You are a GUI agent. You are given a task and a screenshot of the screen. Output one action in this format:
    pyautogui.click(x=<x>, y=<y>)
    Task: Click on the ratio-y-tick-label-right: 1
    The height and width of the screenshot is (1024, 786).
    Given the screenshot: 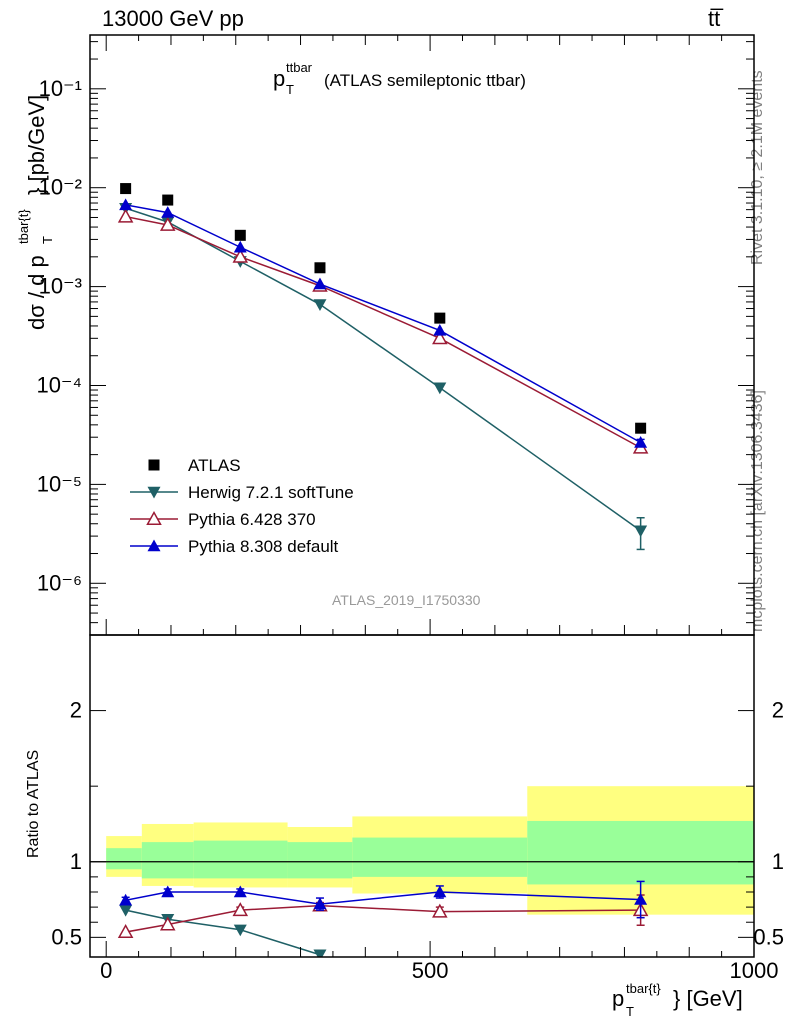 What is the action you would take?
    pyautogui.click(x=778, y=861)
    